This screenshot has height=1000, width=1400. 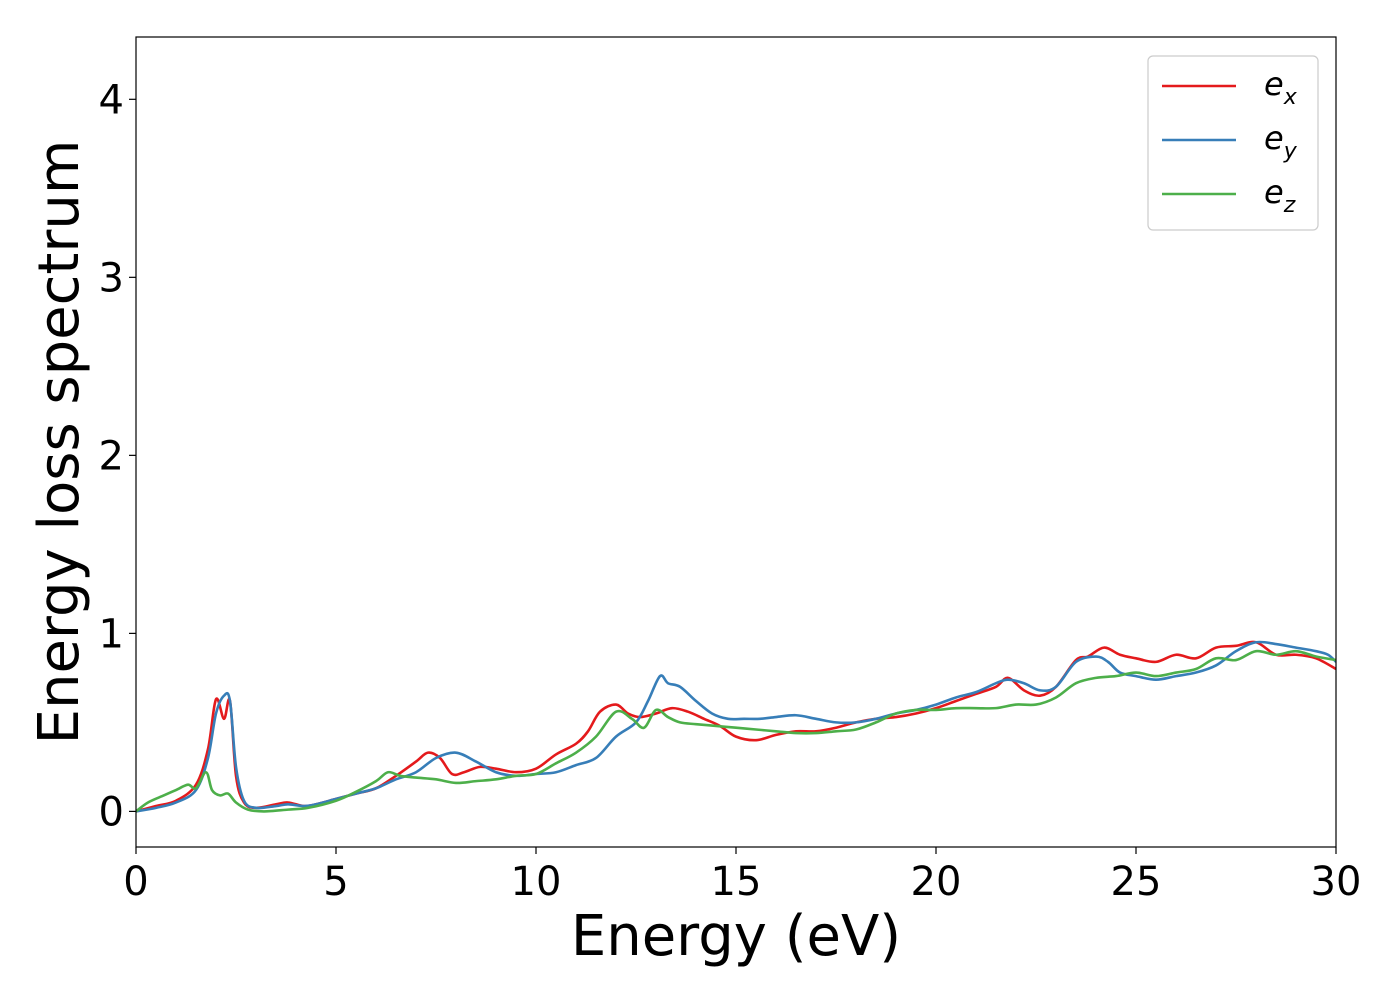 I want to click on y-tick-label: 4, so click(x=111, y=100).